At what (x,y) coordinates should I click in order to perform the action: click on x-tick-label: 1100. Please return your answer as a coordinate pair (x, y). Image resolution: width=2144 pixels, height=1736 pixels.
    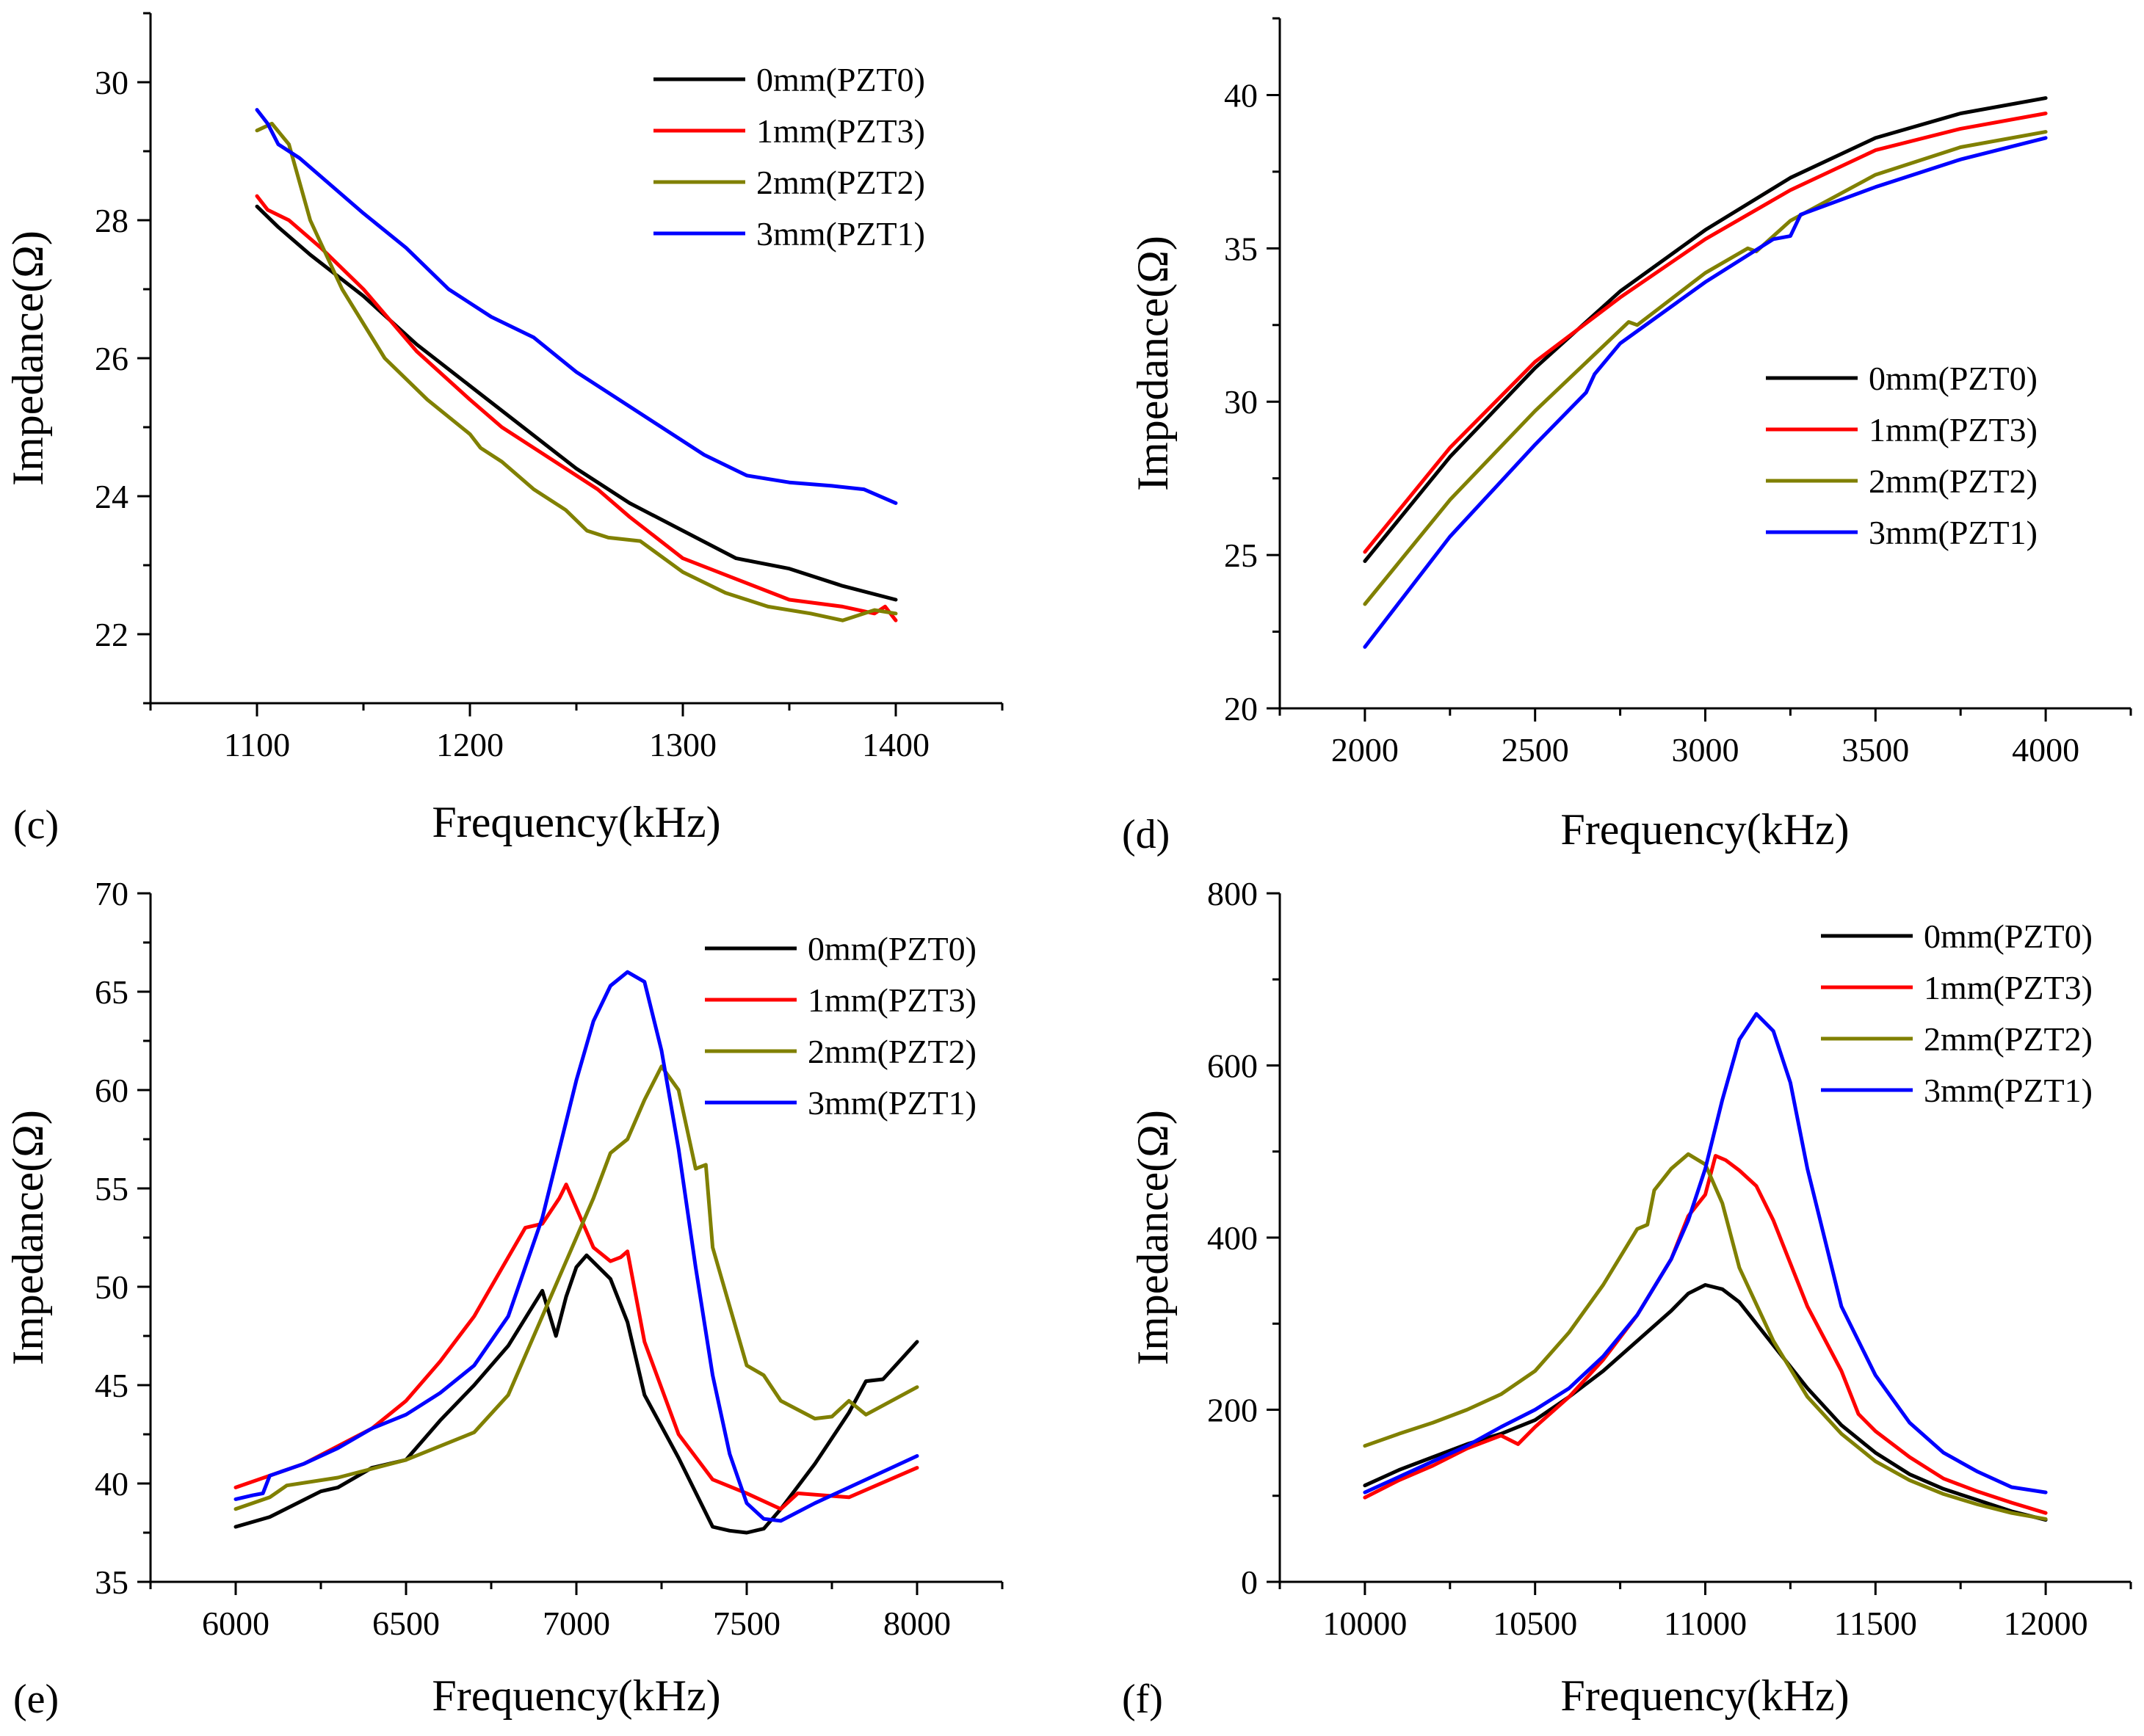
    Looking at the image, I should click on (257, 744).